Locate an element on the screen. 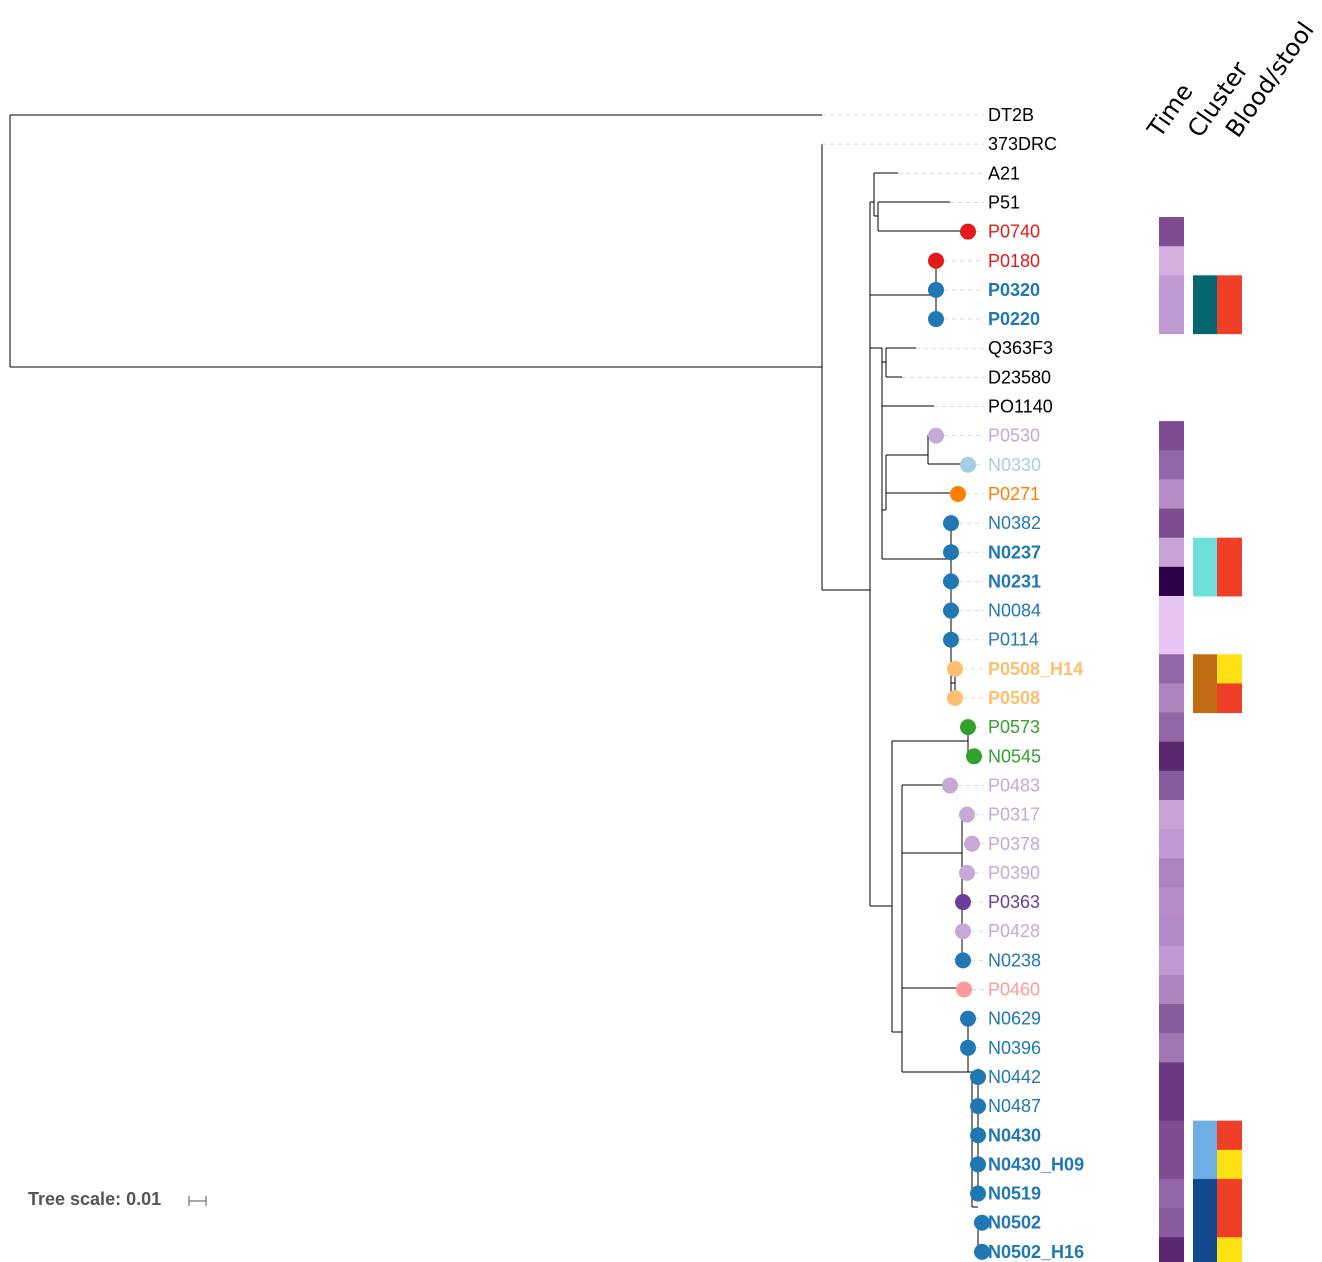 The width and height of the screenshot is (1322, 1262). tip-p0508_h14: P0508_H14 is located at coordinates (1094, 669).